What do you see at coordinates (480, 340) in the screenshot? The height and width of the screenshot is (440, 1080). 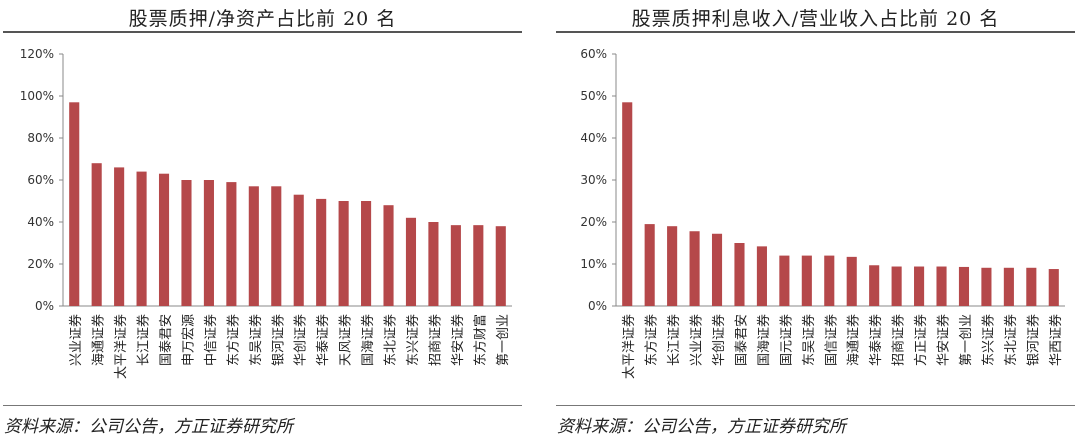 I see `x-tick-label: 东方财富` at bounding box center [480, 340].